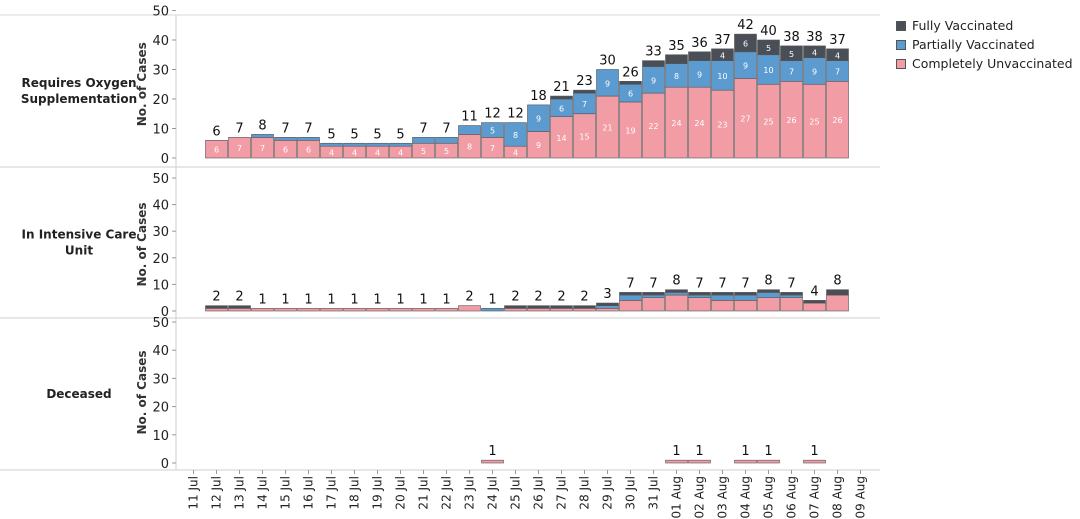  Describe the element at coordinates (791, 120) in the screenshot. I see `segment-label: 26` at that location.